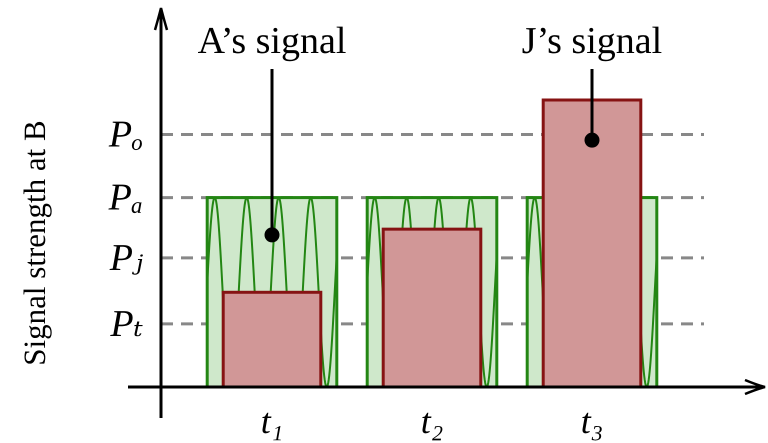 This screenshot has width=768, height=443. Describe the element at coordinates (272, 421) in the screenshot. I see `x-tick-label: t₁` at that location.